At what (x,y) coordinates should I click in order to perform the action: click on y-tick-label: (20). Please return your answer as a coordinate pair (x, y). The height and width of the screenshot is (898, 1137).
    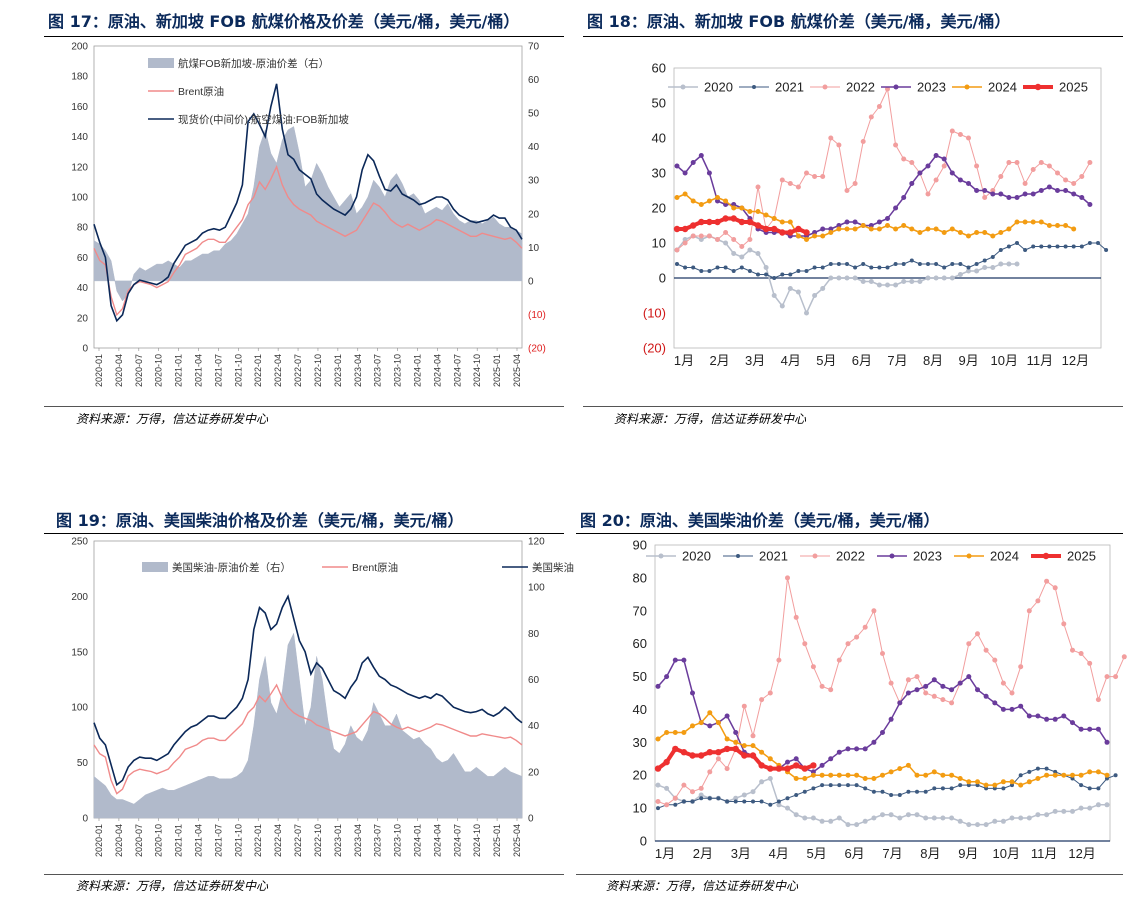
    Looking at the image, I should click on (654, 348).